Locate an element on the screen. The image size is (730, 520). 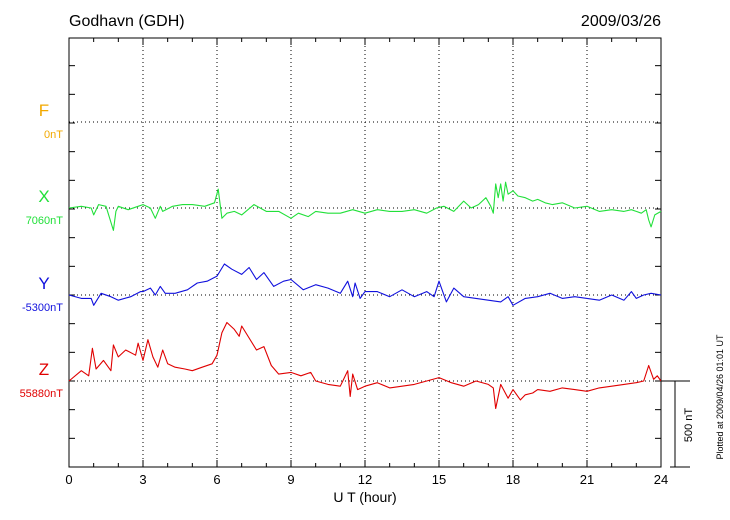
channel-name-y: Y is located at coordinates (43, 283).